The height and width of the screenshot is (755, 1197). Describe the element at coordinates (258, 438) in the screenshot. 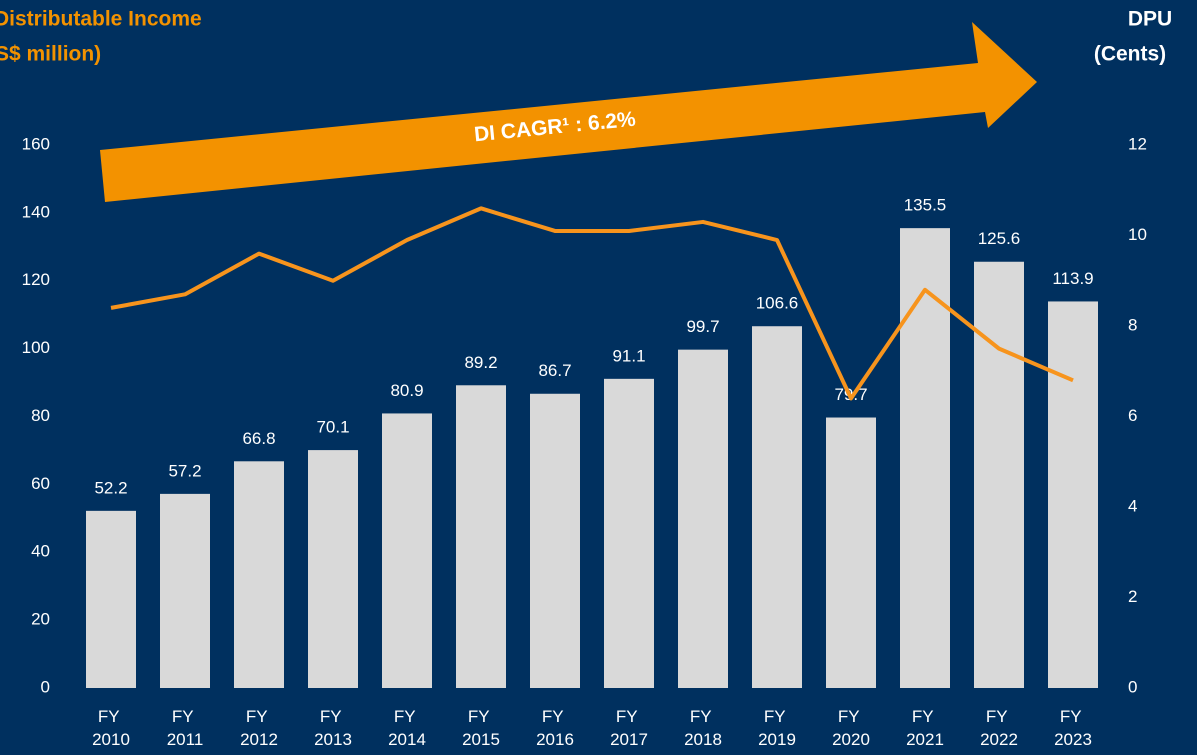

I see `data-label: 66.8` at that location.